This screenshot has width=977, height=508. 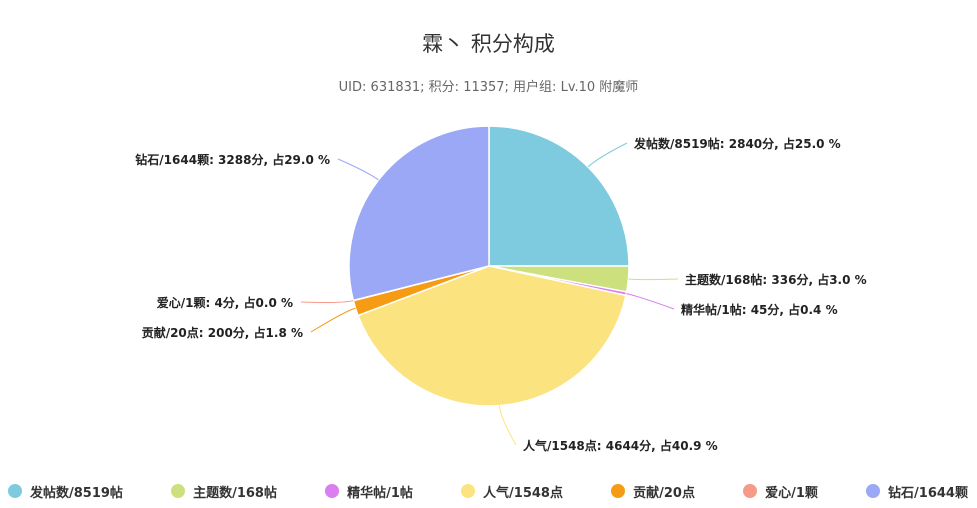 I want to click on legend-item-posts: 发帖数/8519帖, so click(x=65, y=491).